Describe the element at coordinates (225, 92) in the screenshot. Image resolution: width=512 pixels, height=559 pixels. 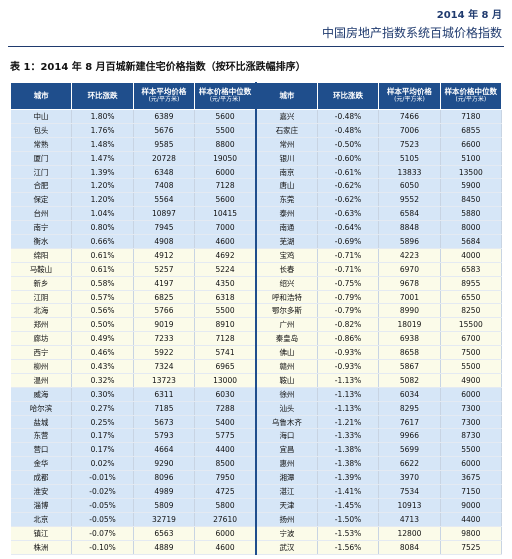
I see `column-label: 样本价格中位数` at that location.